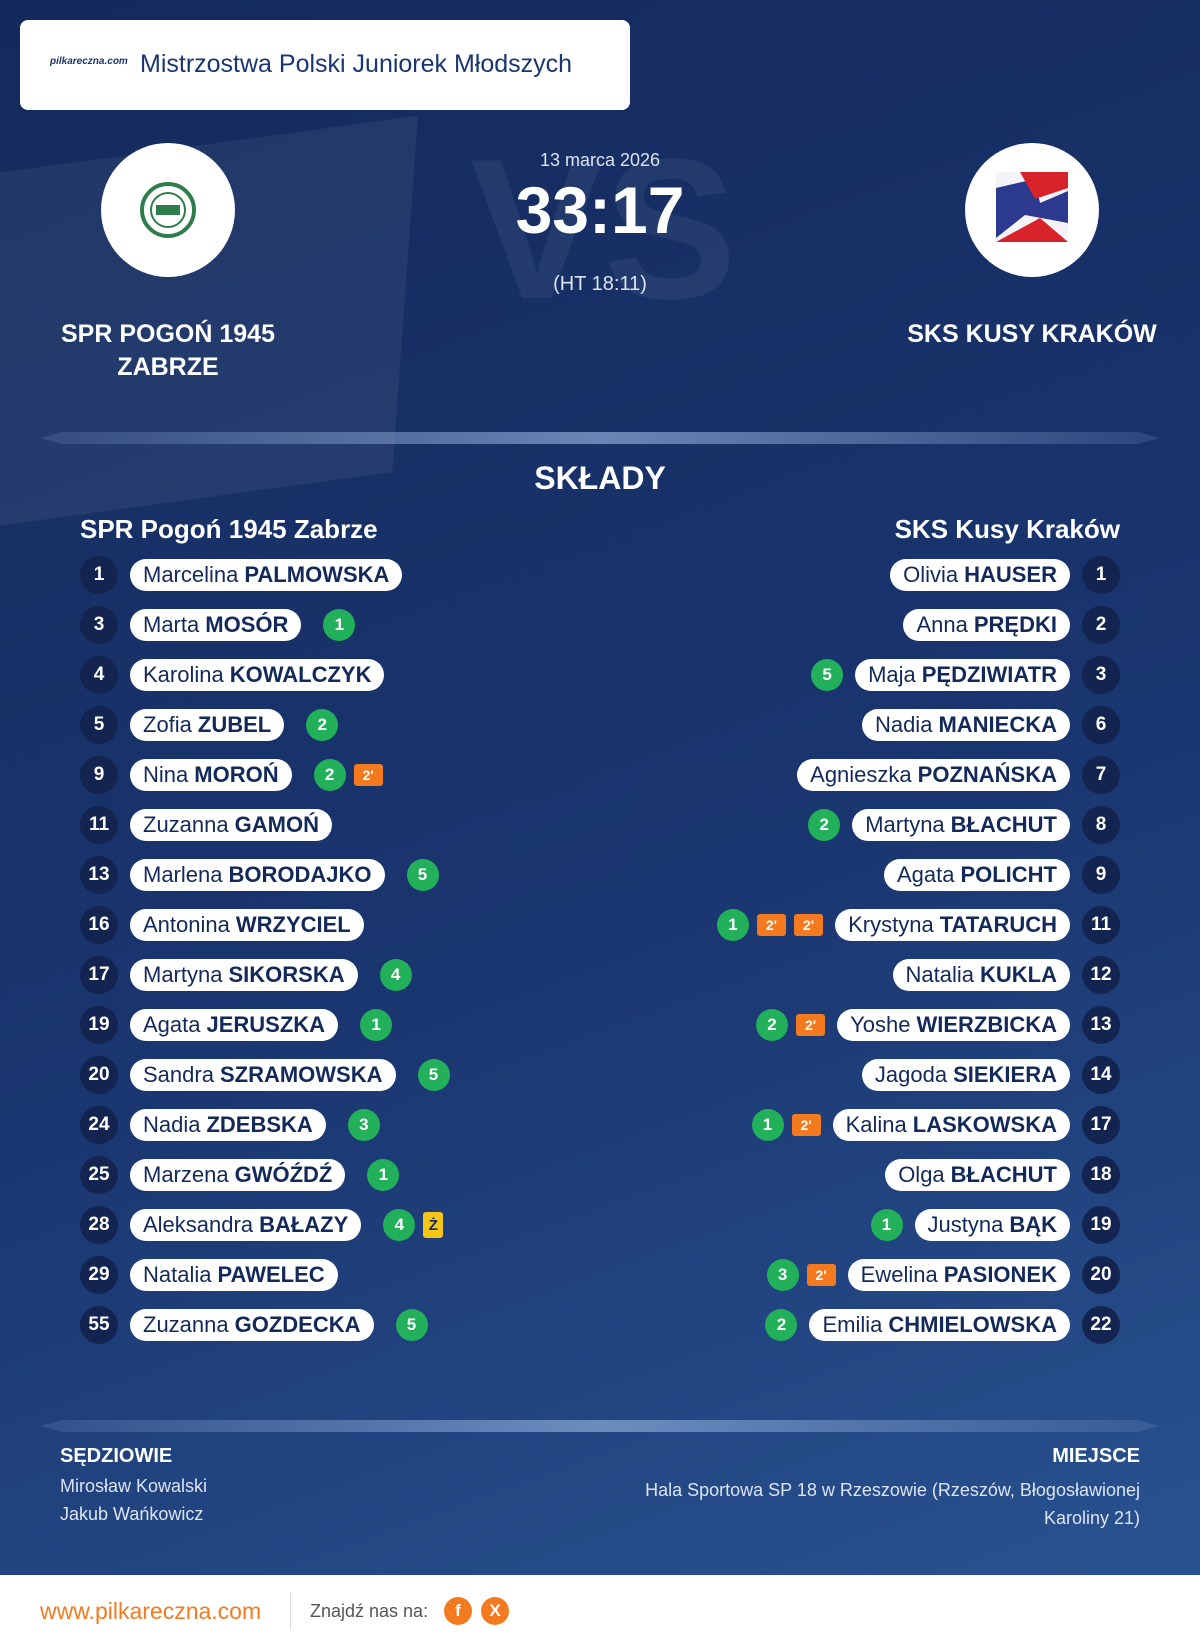 The image size is (1200, 1646). What do you see at coordinates (905, 824) in the screenshot?
I see `first-name: Martyna` at bounding box center [905, 824].